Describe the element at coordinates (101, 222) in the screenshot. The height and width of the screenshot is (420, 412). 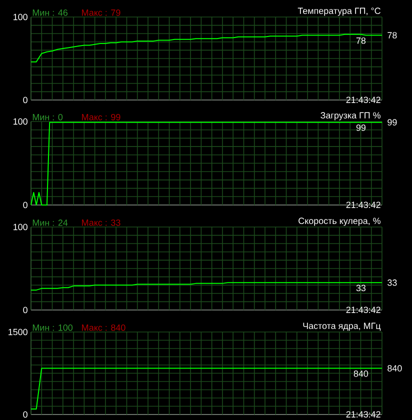
I see `text: Макс : 33` at that location.